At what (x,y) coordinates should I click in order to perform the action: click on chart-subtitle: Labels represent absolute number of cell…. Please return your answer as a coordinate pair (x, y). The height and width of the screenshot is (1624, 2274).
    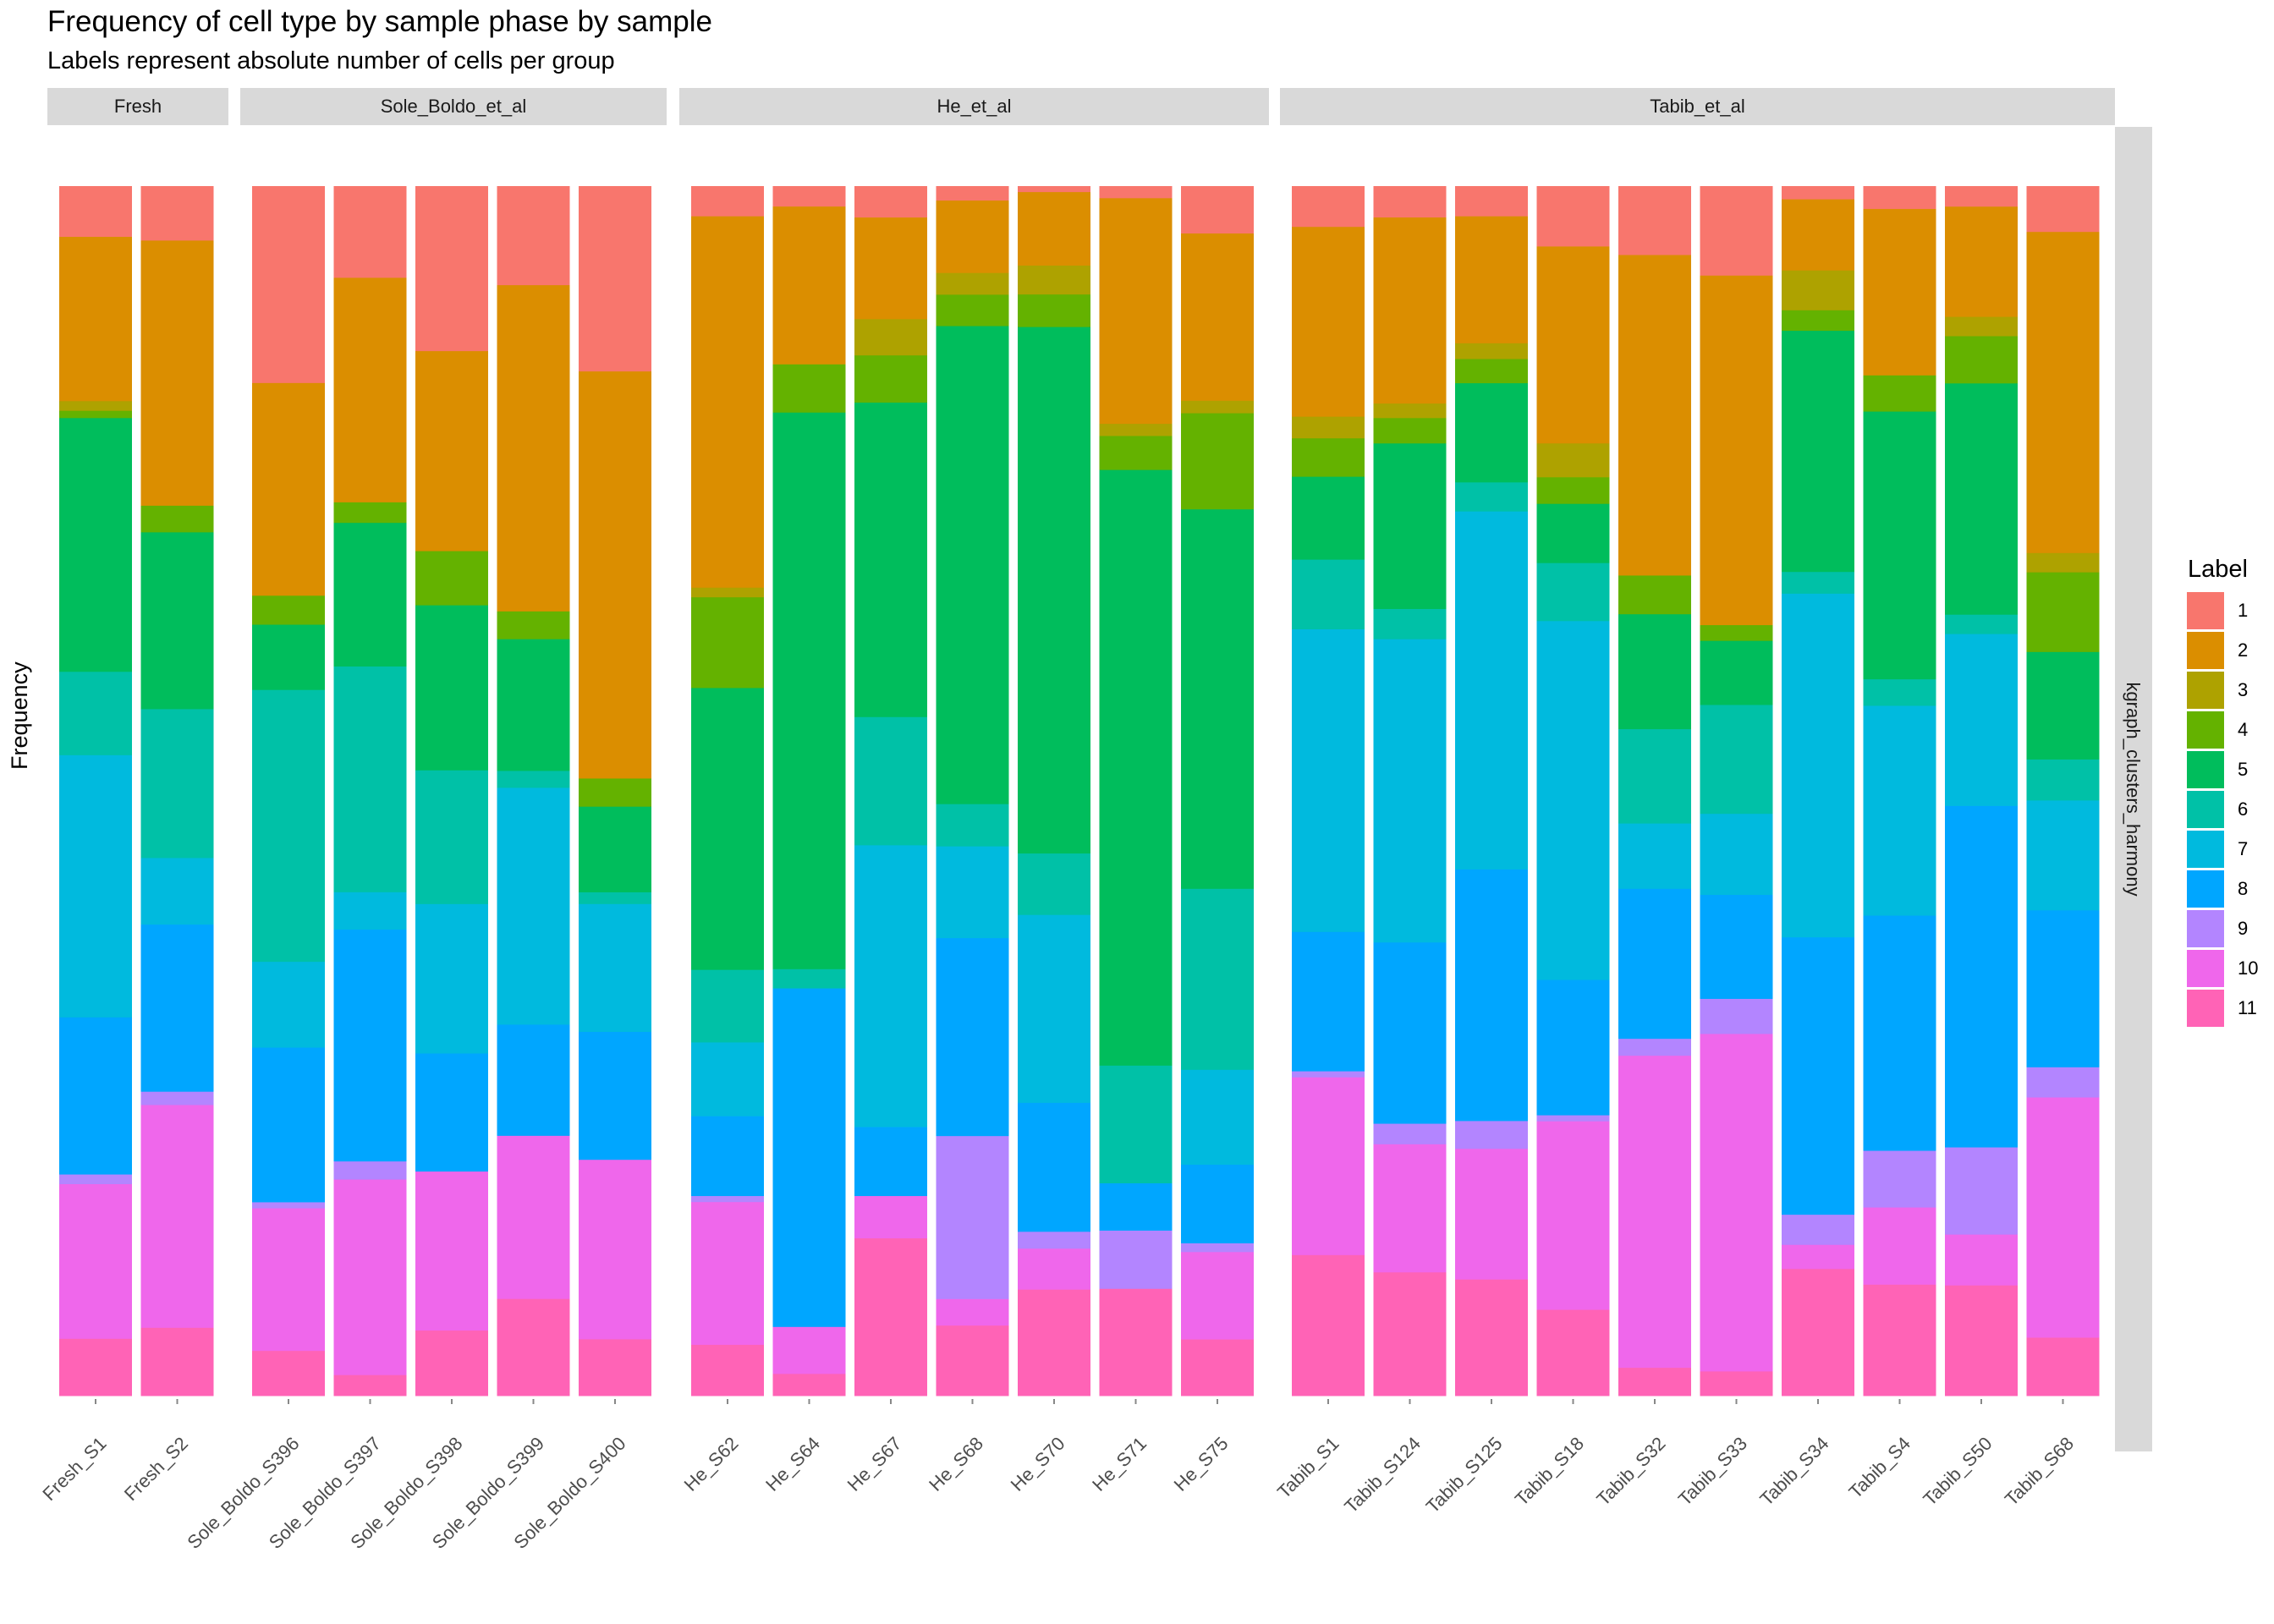
    Looking at the image, I should click on (331, 60).